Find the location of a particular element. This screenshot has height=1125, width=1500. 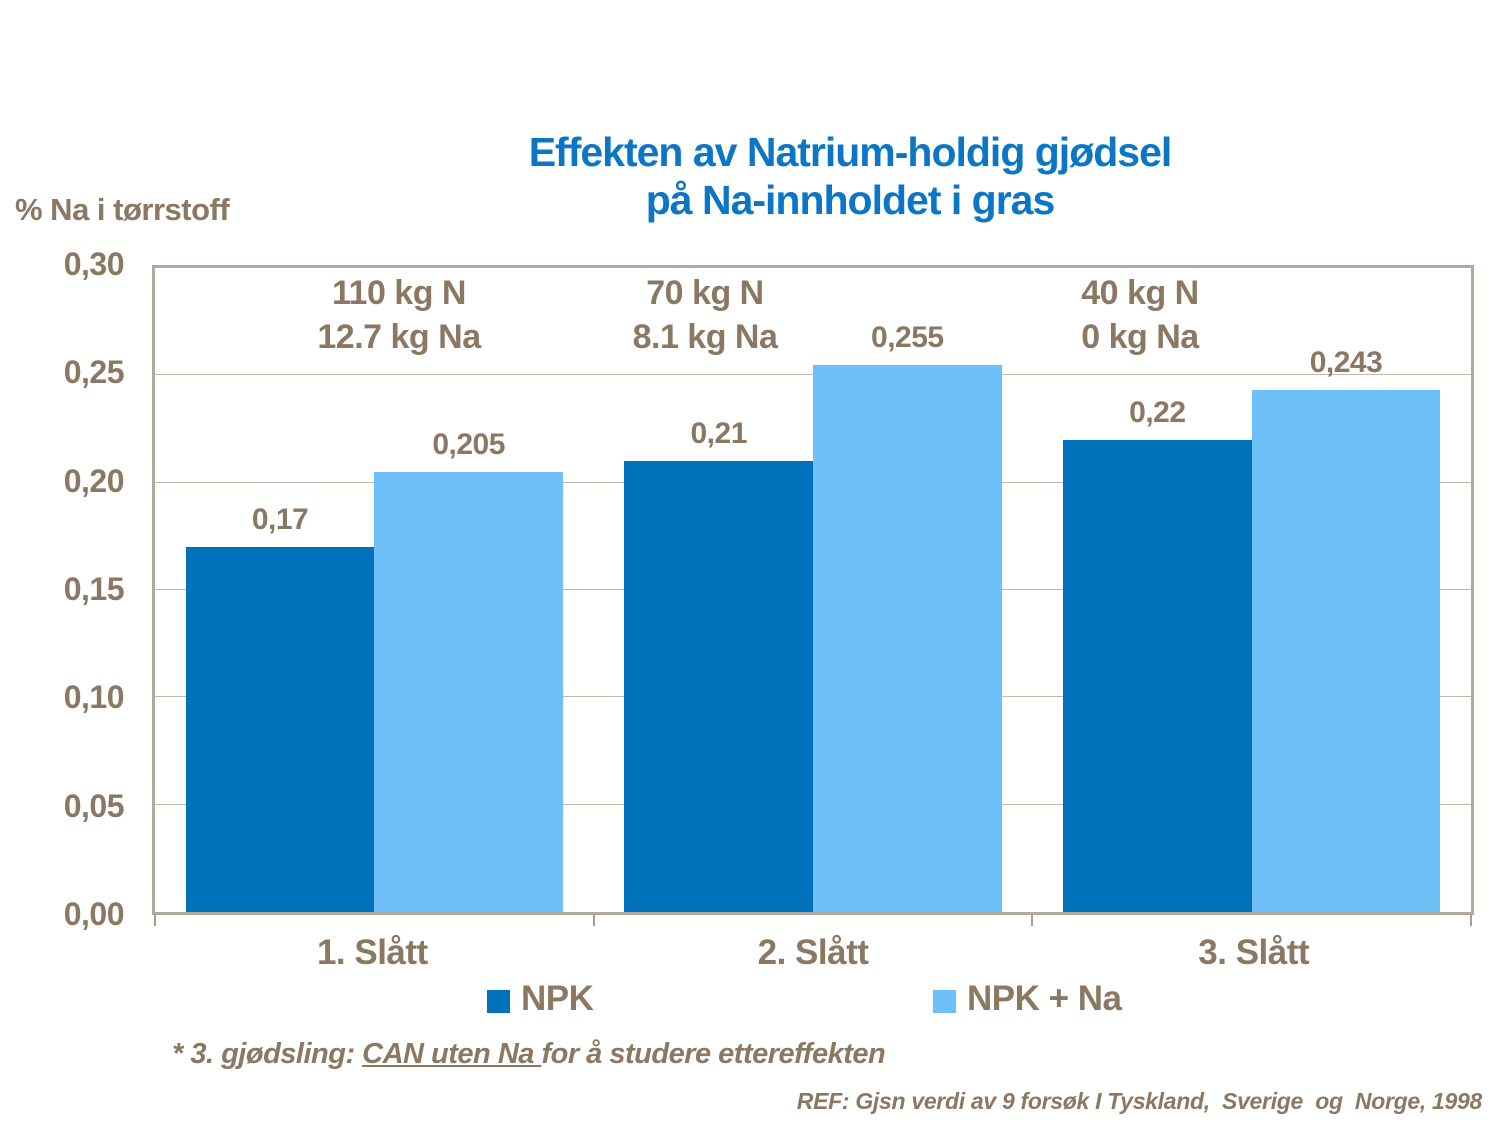

legend-label-npk-na: NPK + Na is located at coordinates (1044, 998).